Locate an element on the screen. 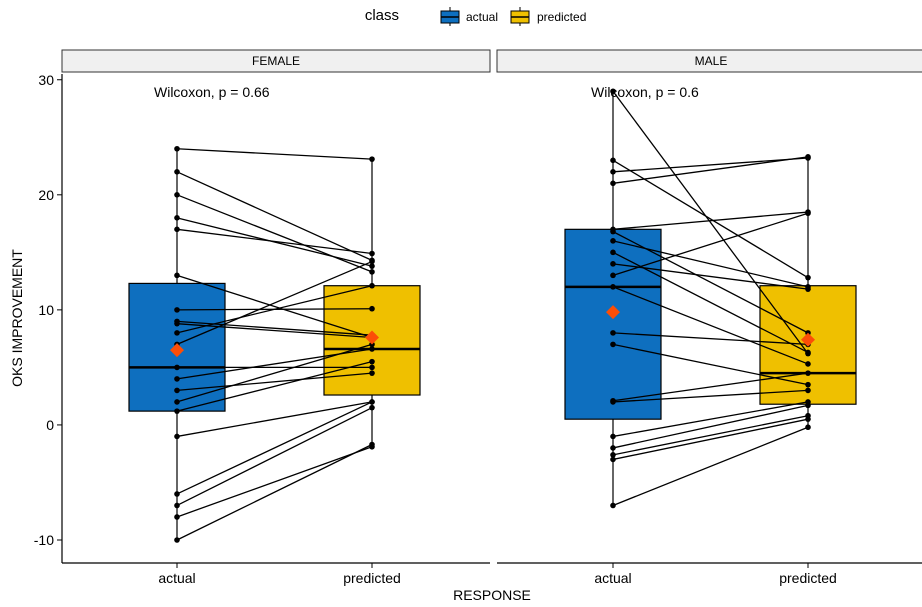 The image size is (922, 607). y-tick-label: -10 is located at coordinates (44, 540).